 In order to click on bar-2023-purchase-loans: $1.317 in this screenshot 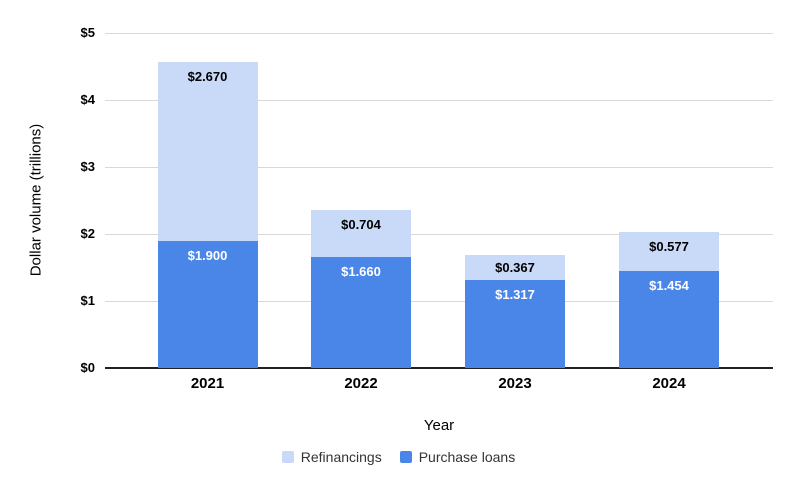, I will do `click(515, 323)`.